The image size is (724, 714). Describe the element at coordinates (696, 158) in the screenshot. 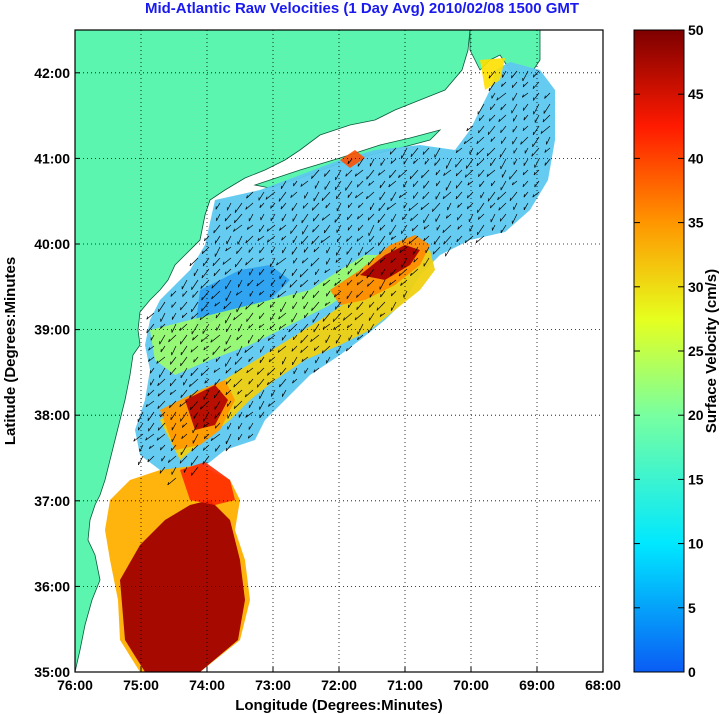

I see `colorbar-tick-label: 40` at that location.